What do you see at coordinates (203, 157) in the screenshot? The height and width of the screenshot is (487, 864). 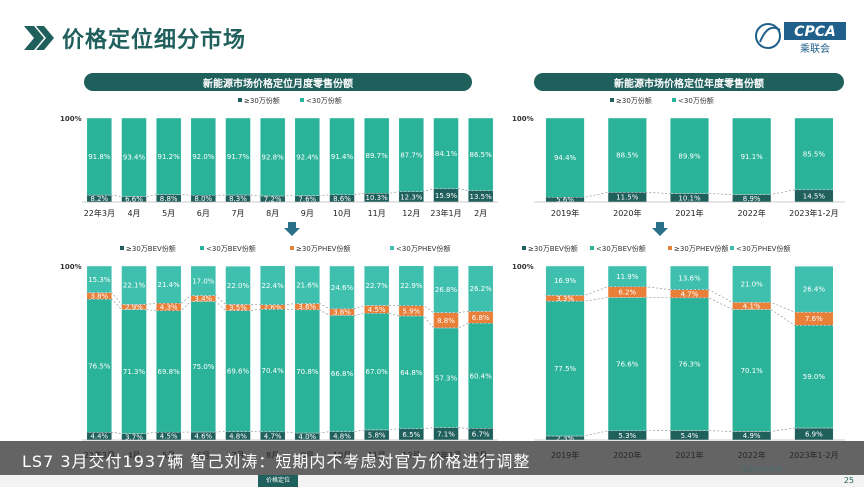 I see `data-label: 92.0%` at bounding box center [203, 157].